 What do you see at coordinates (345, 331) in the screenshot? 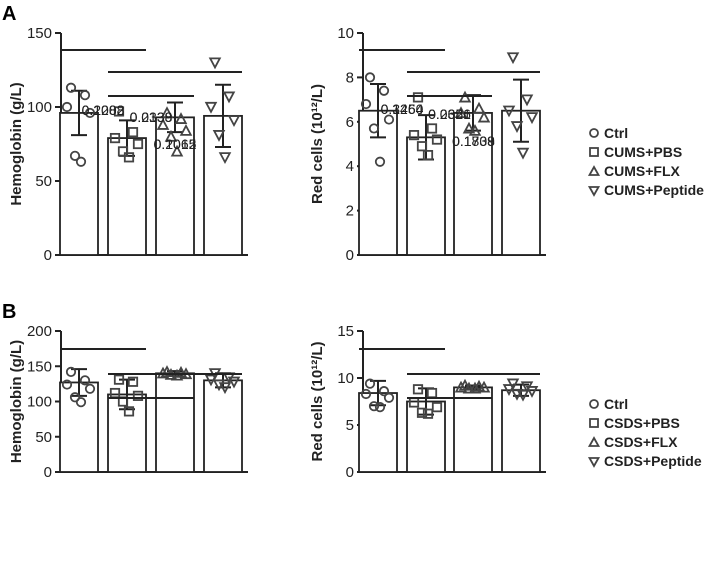
I see `y-tick-label: 15` at bounding box center [345, 331].